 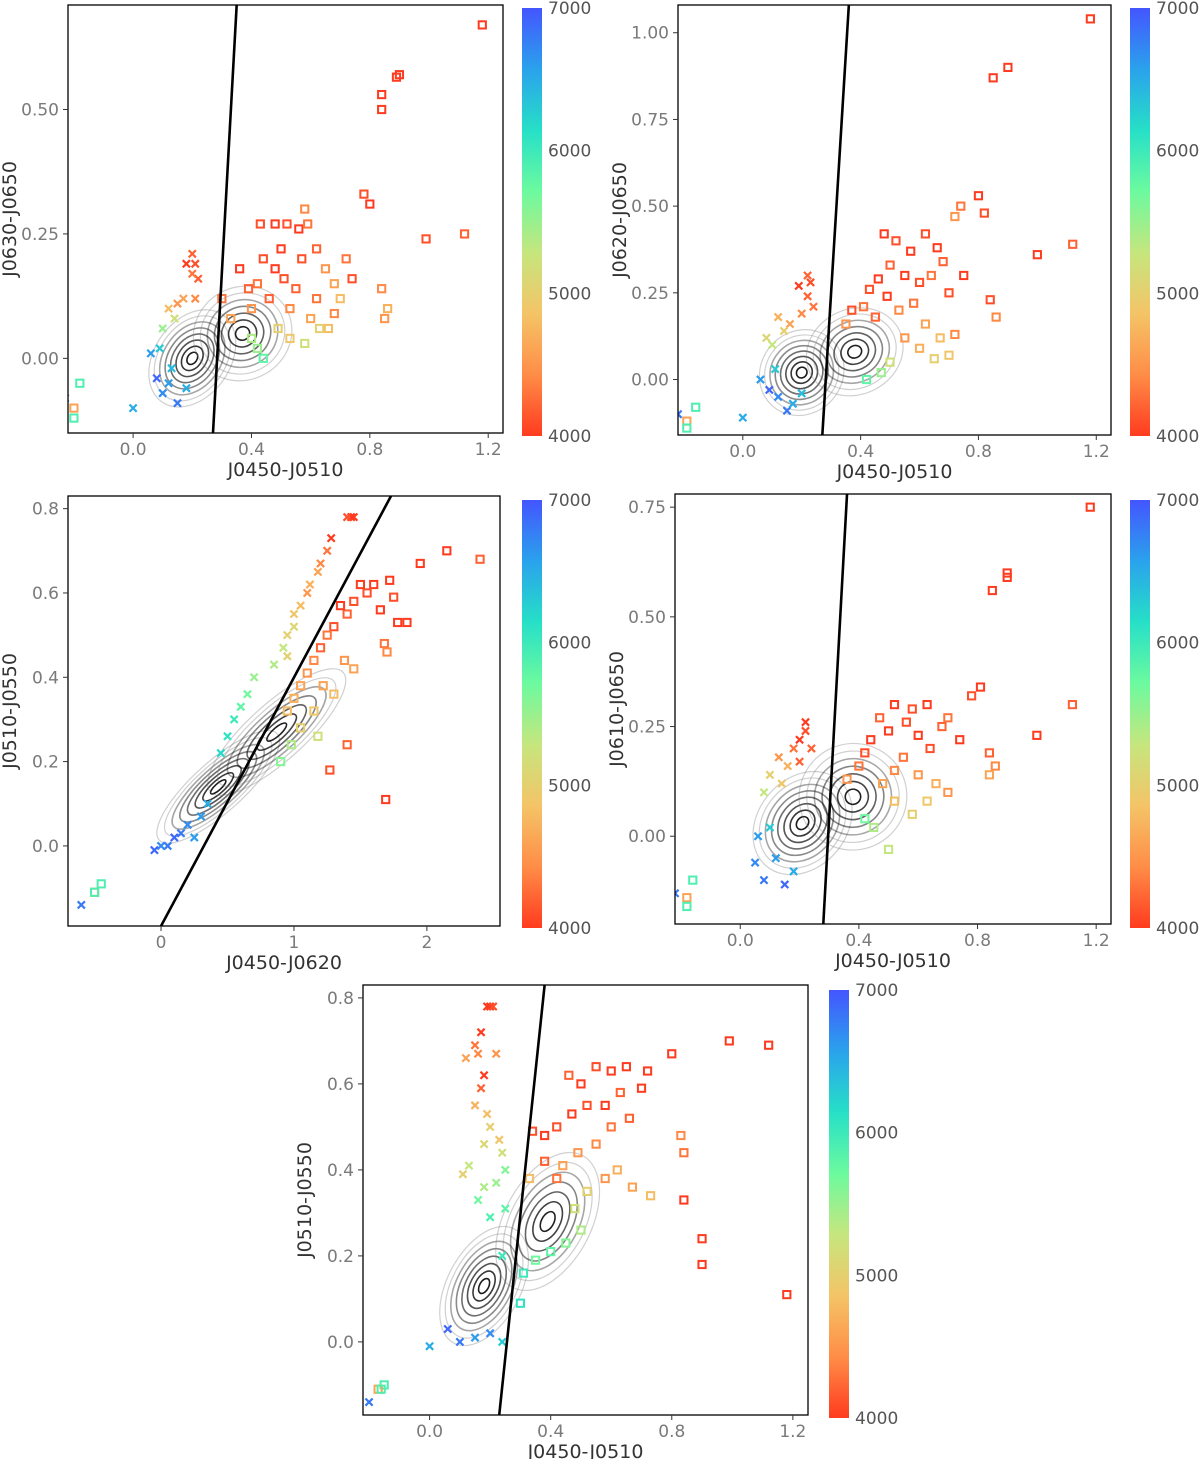 I want to click on colorbar-tick-label: 7000, so click(x=1177, y=9).